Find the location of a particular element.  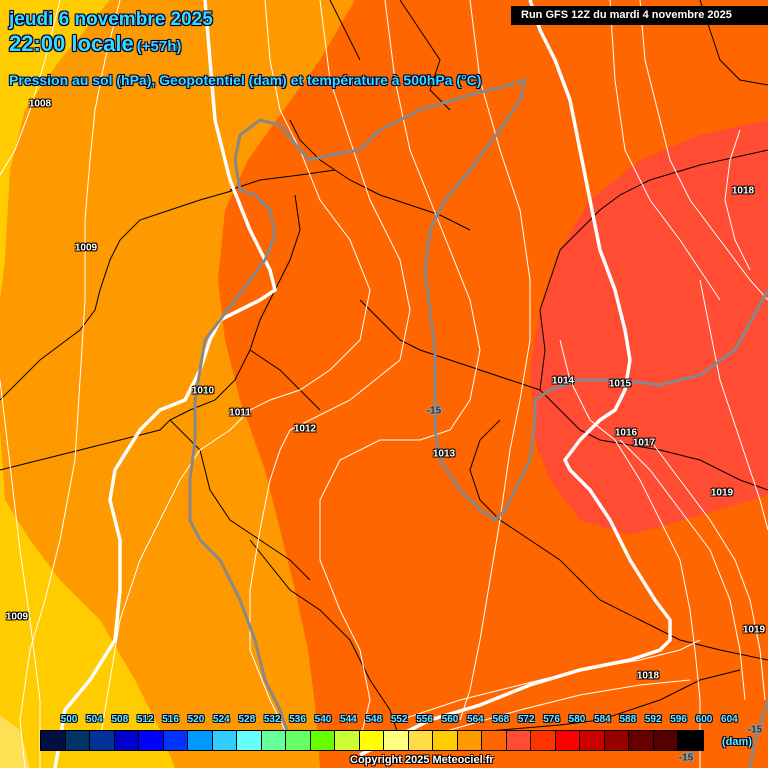

legend-label: 564 is located at coordinates (475, 719).